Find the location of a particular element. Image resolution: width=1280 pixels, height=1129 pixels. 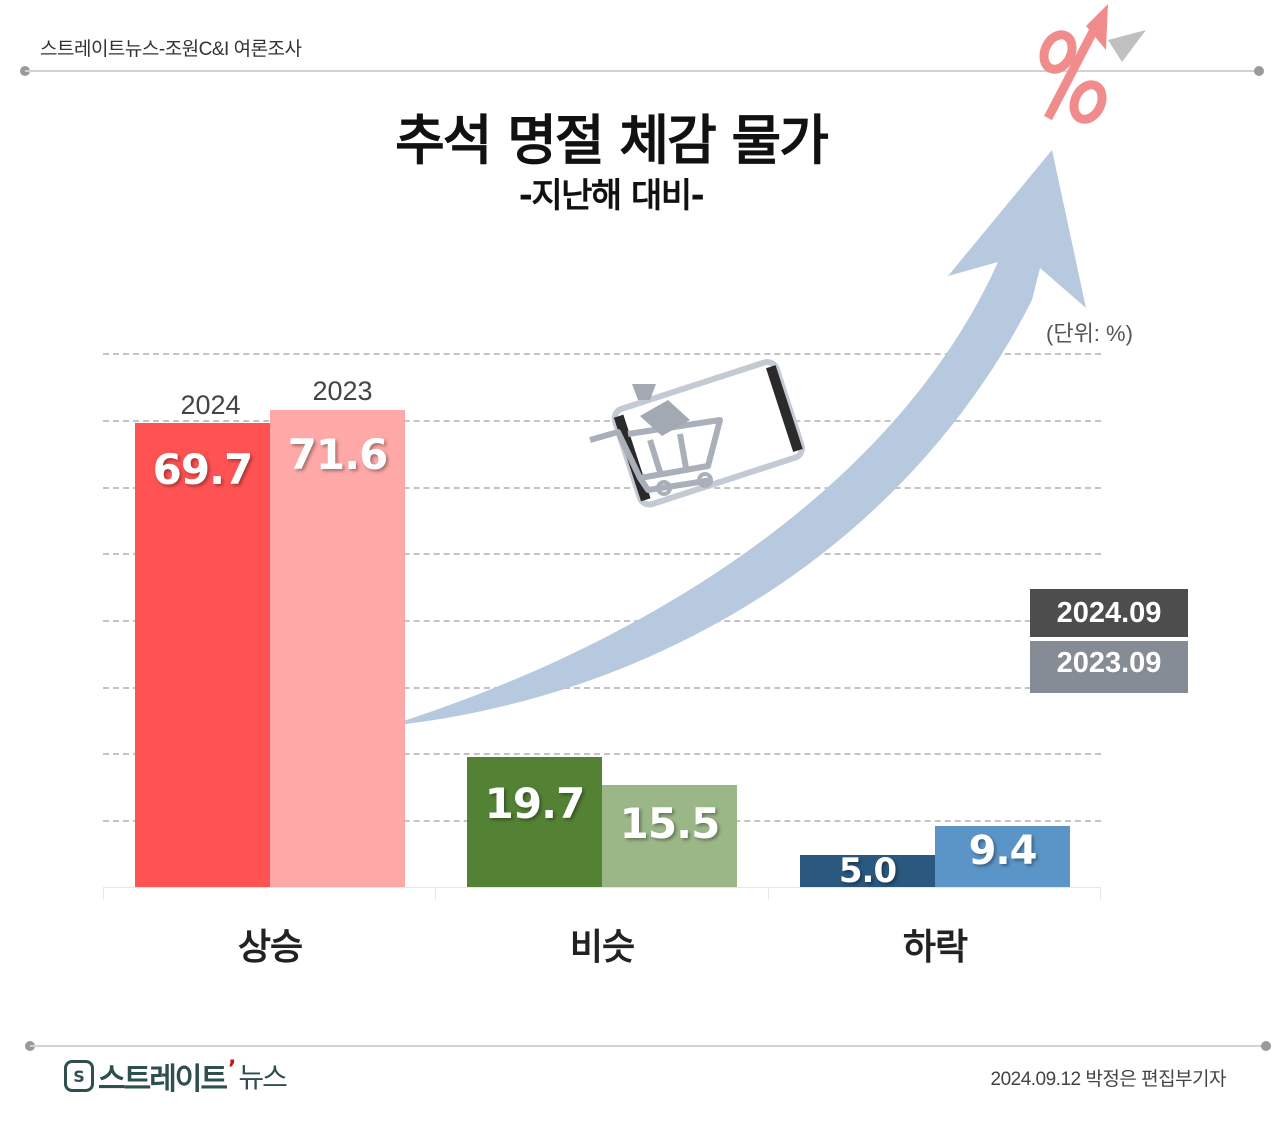

bar-fall-2024: 5.0 is located at coordinates (867, 871).